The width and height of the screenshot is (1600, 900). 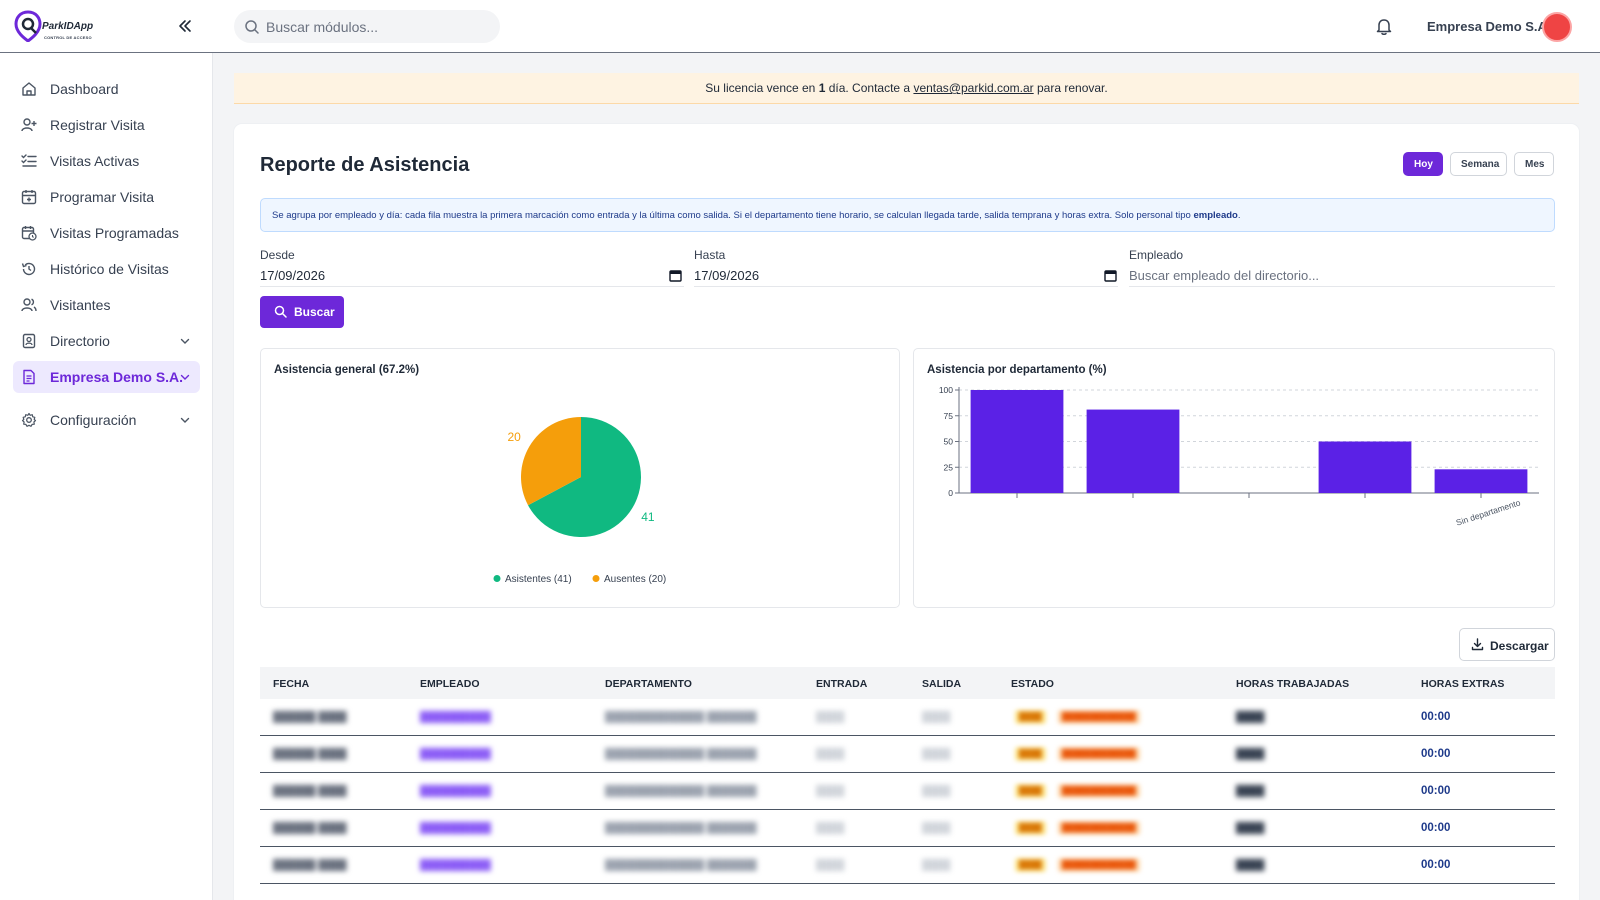 I want to click on sidebar-item-label: Visitantes, so click(x=80, y=305).